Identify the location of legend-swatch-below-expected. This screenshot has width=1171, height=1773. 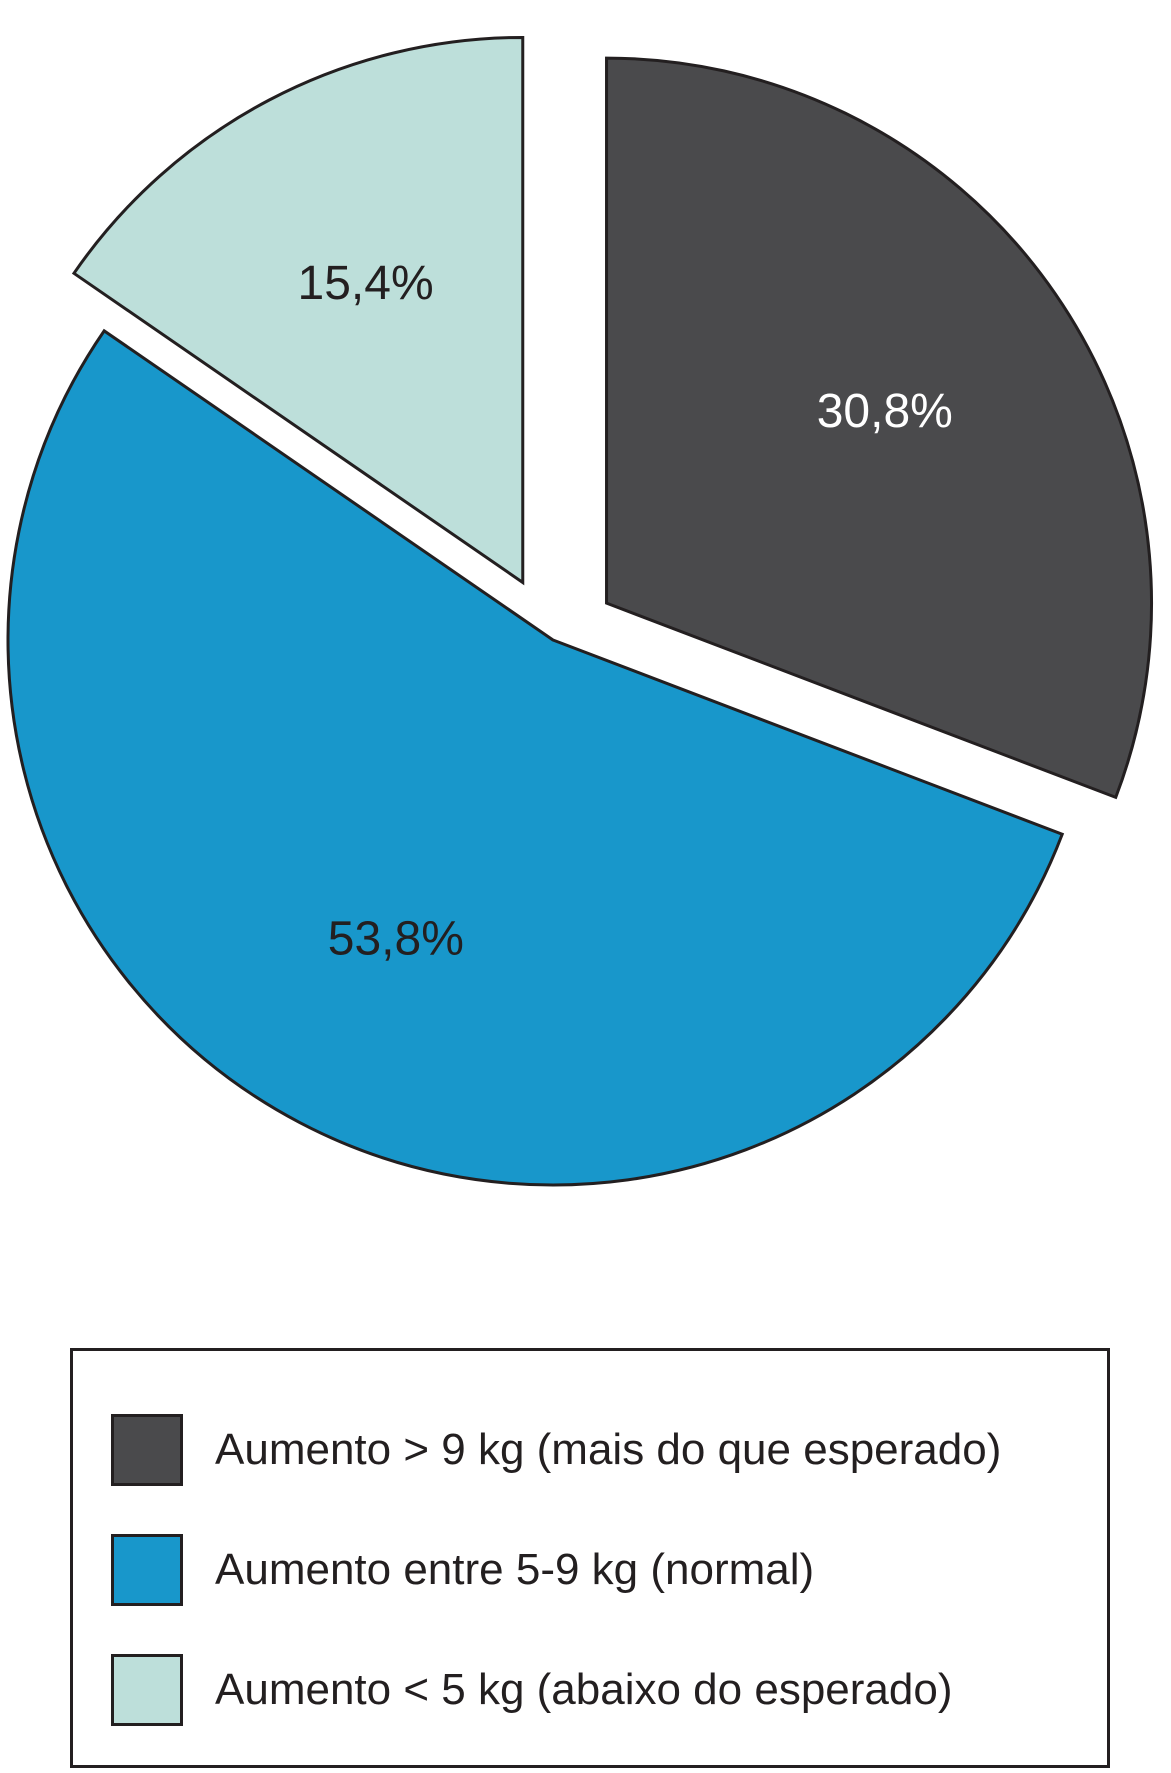
(147, 1690).